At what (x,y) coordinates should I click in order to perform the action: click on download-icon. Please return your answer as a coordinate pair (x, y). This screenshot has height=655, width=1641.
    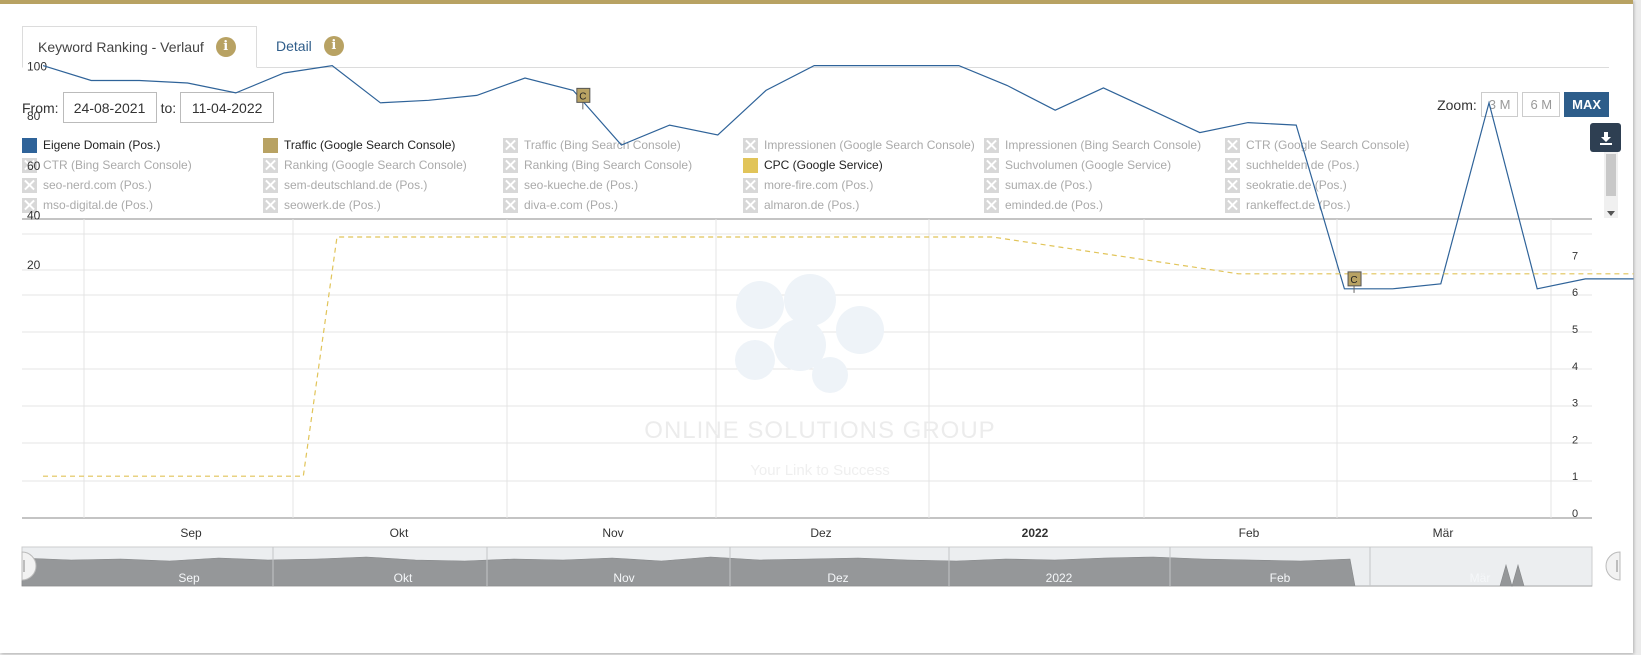
    Looking at the image, I should click on (1605, 138).